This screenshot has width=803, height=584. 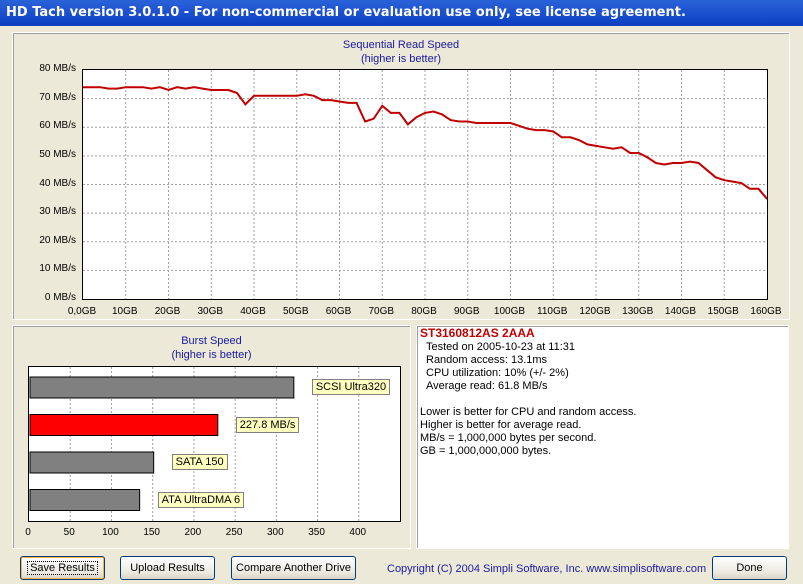 What do you see at coordinates (316, 532) in the screenshot?
I see `burst-x-tick: 350` at bounding box center [316, 532].